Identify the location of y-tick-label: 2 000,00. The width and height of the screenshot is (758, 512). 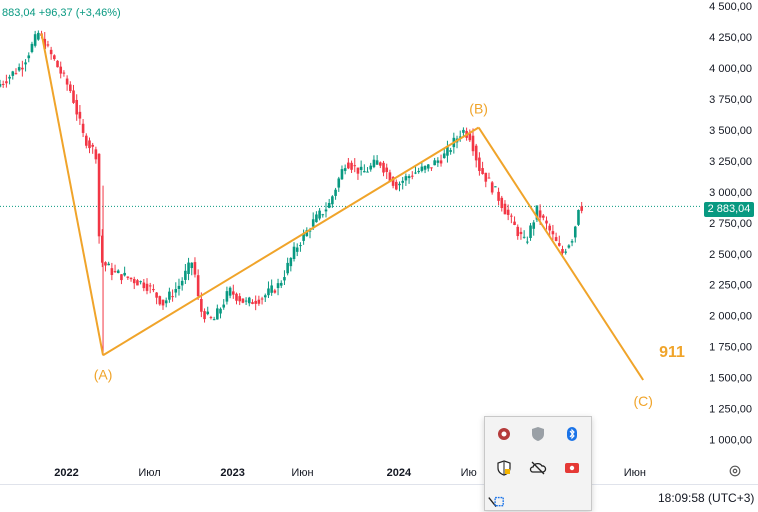
(730, 317).